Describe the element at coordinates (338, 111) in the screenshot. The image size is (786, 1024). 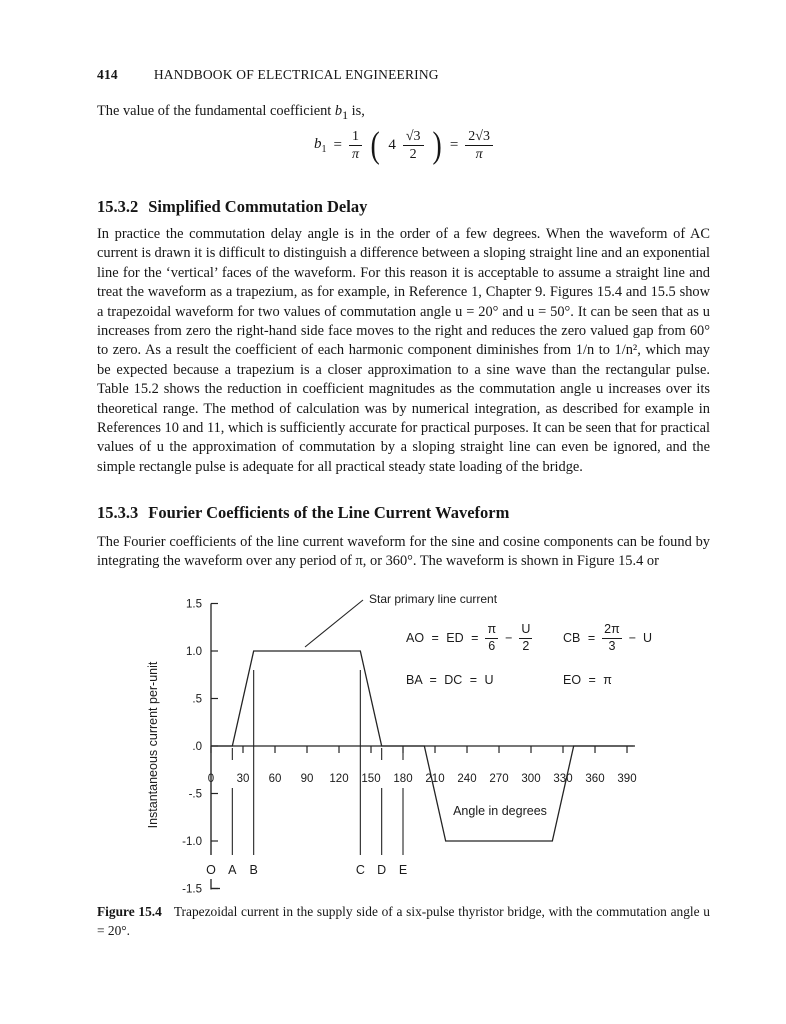
I see `variable-b: b` at that location.